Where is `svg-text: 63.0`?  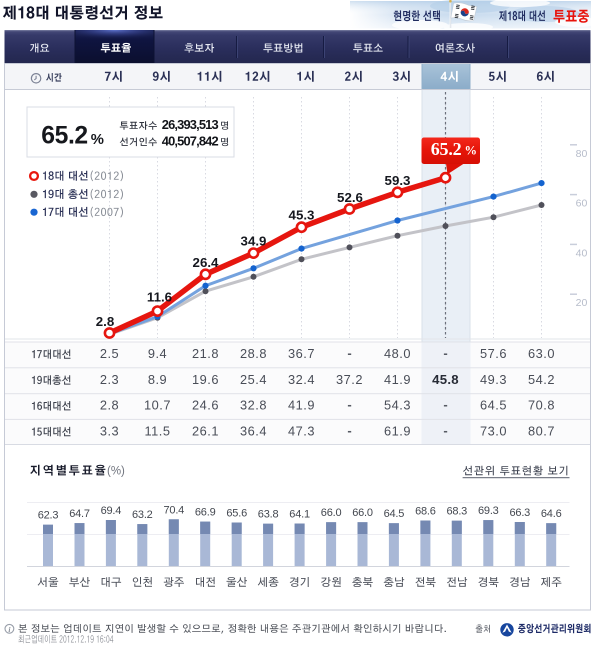
svg-text: 63.0 is located at coordinates (541, 353).